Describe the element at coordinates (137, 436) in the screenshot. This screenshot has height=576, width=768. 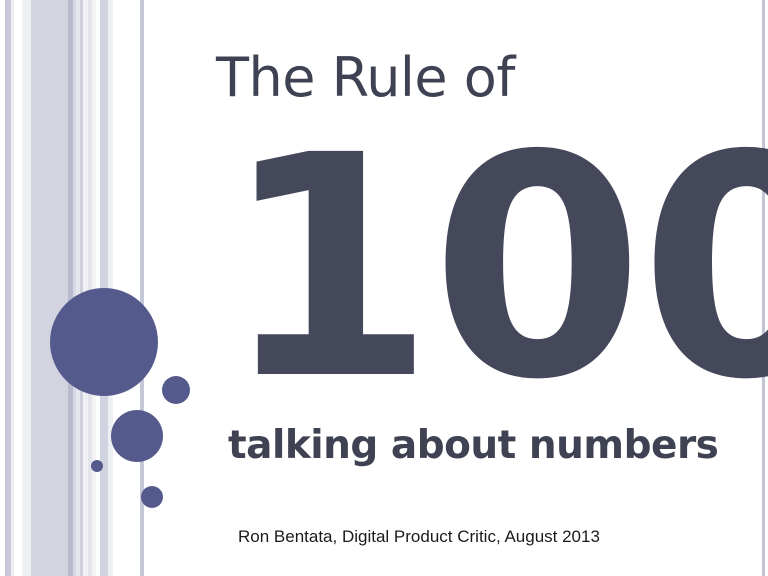
I see `bubble-medium-icon` at that location.